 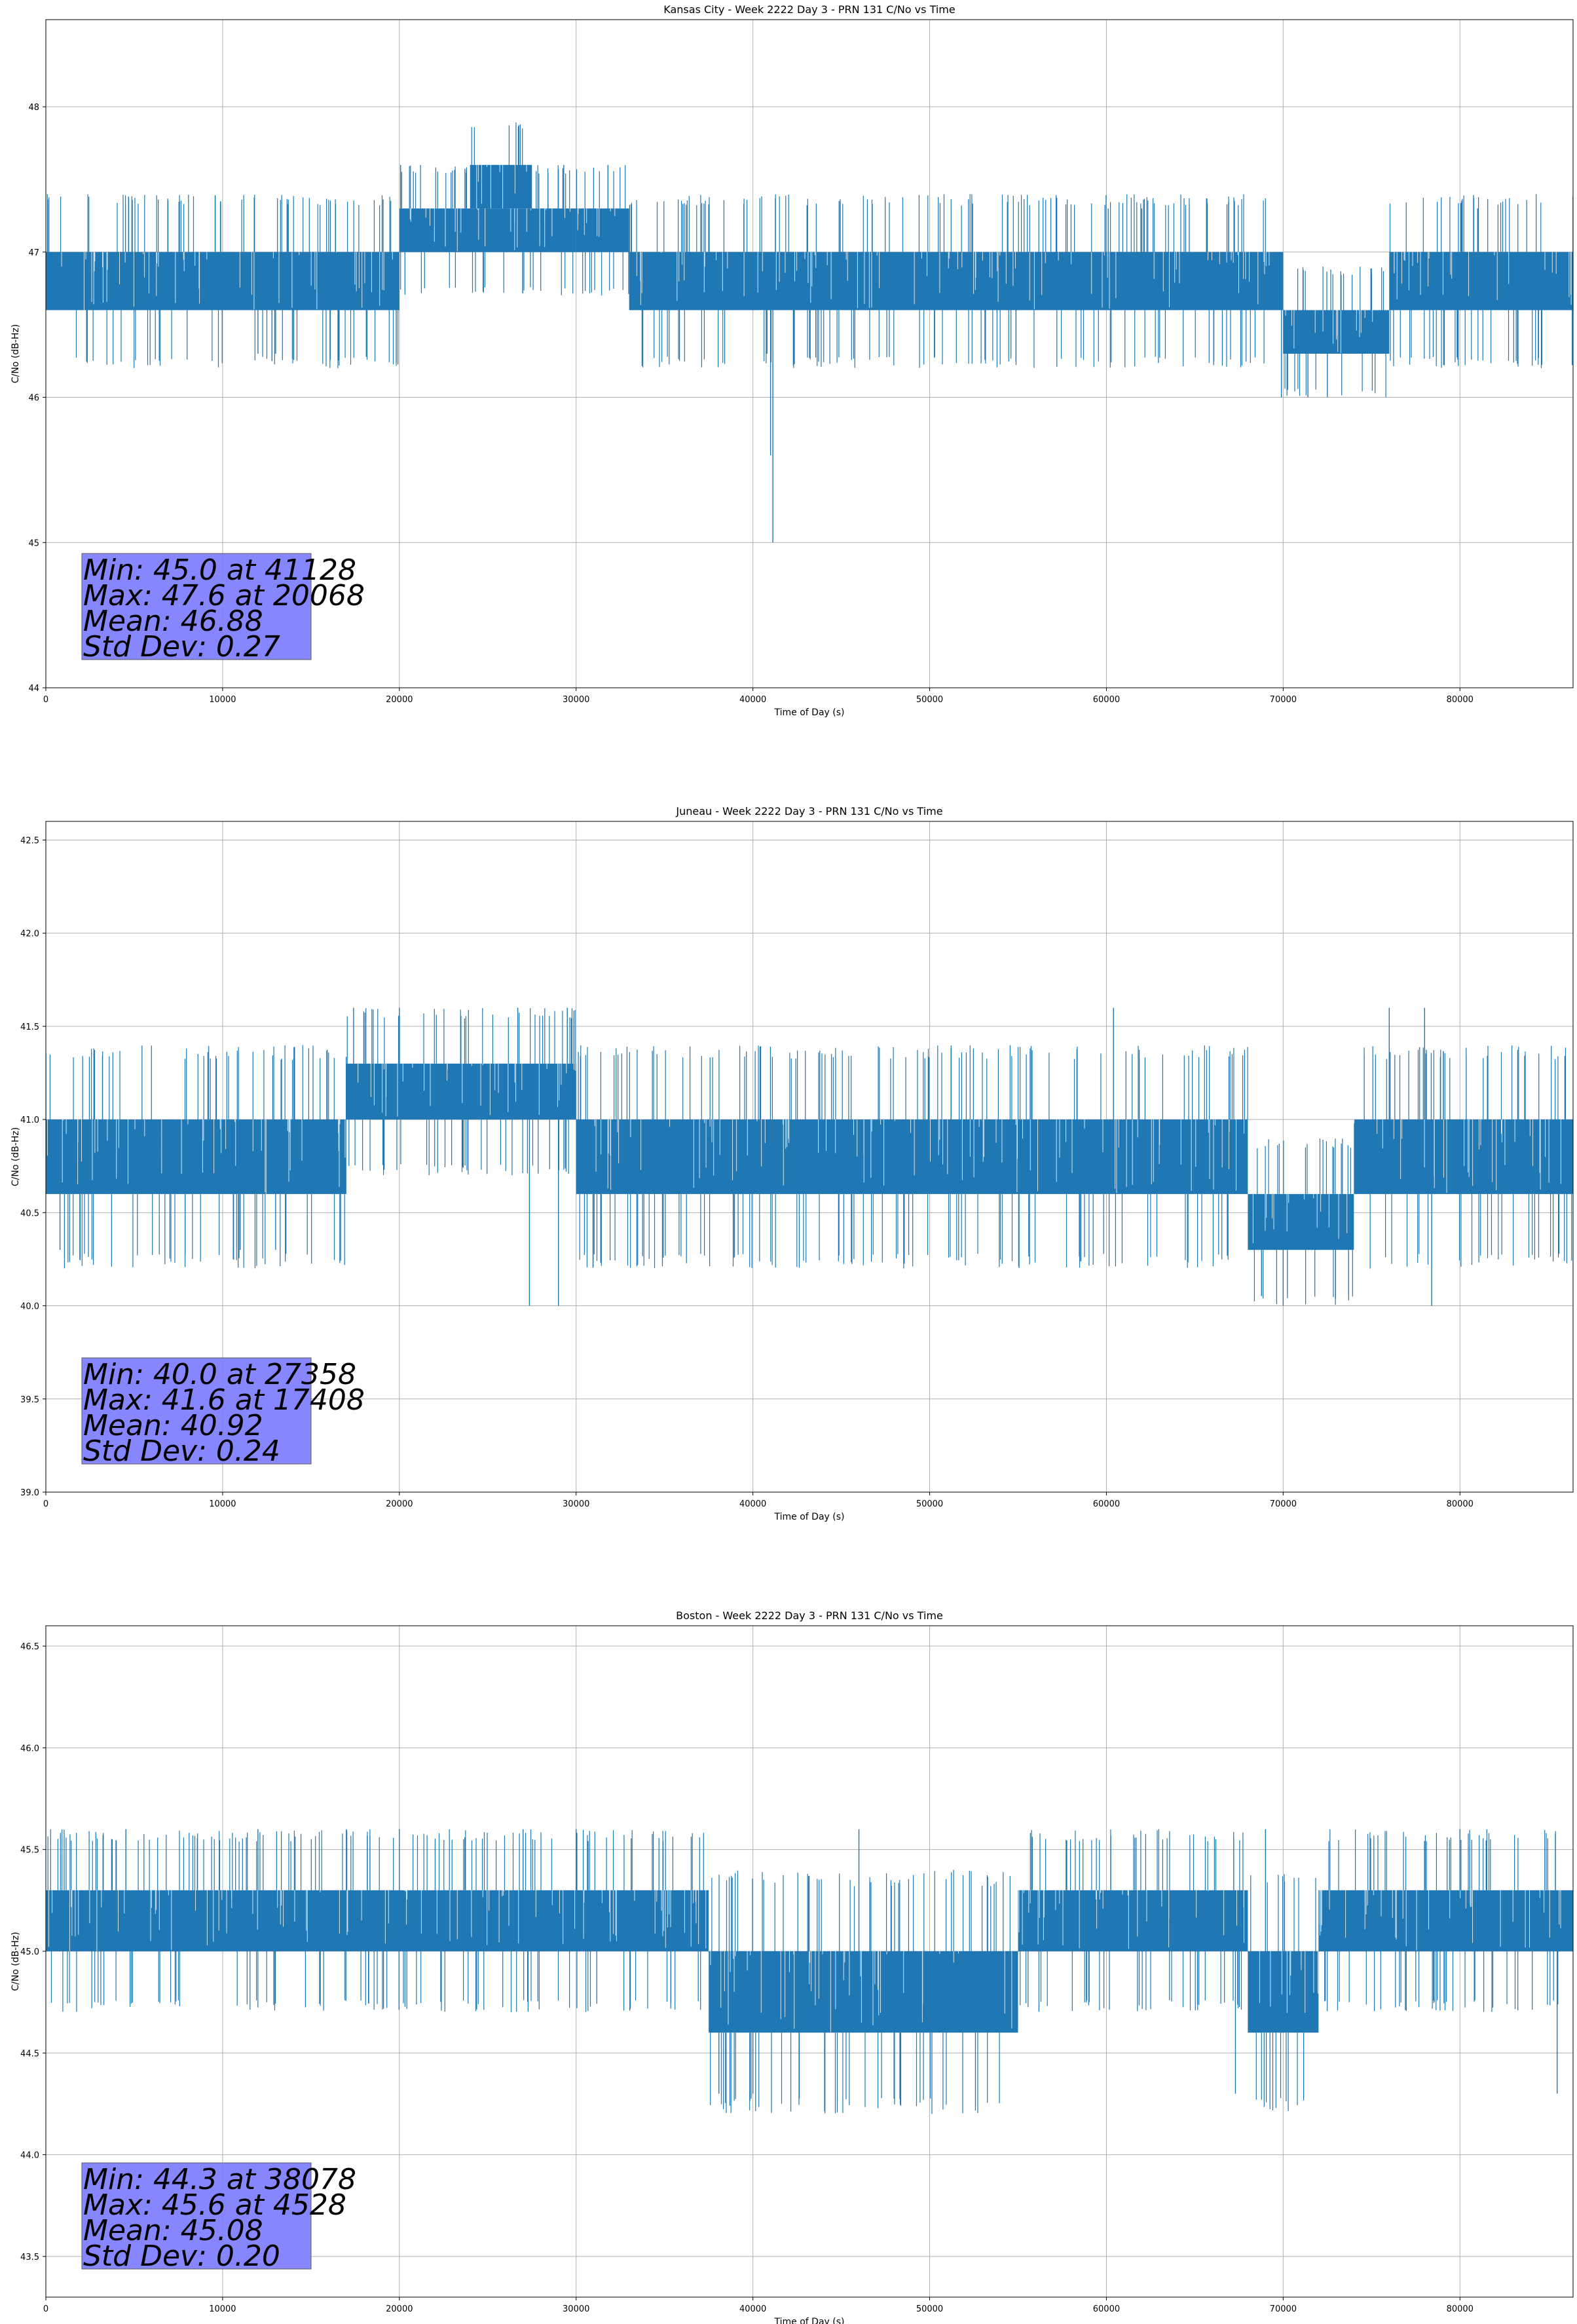 What do you see at coordinates (29, 1647) in the screenshot?
I see `y-tick-label: 46.5` at bounding box center [29, 1647].